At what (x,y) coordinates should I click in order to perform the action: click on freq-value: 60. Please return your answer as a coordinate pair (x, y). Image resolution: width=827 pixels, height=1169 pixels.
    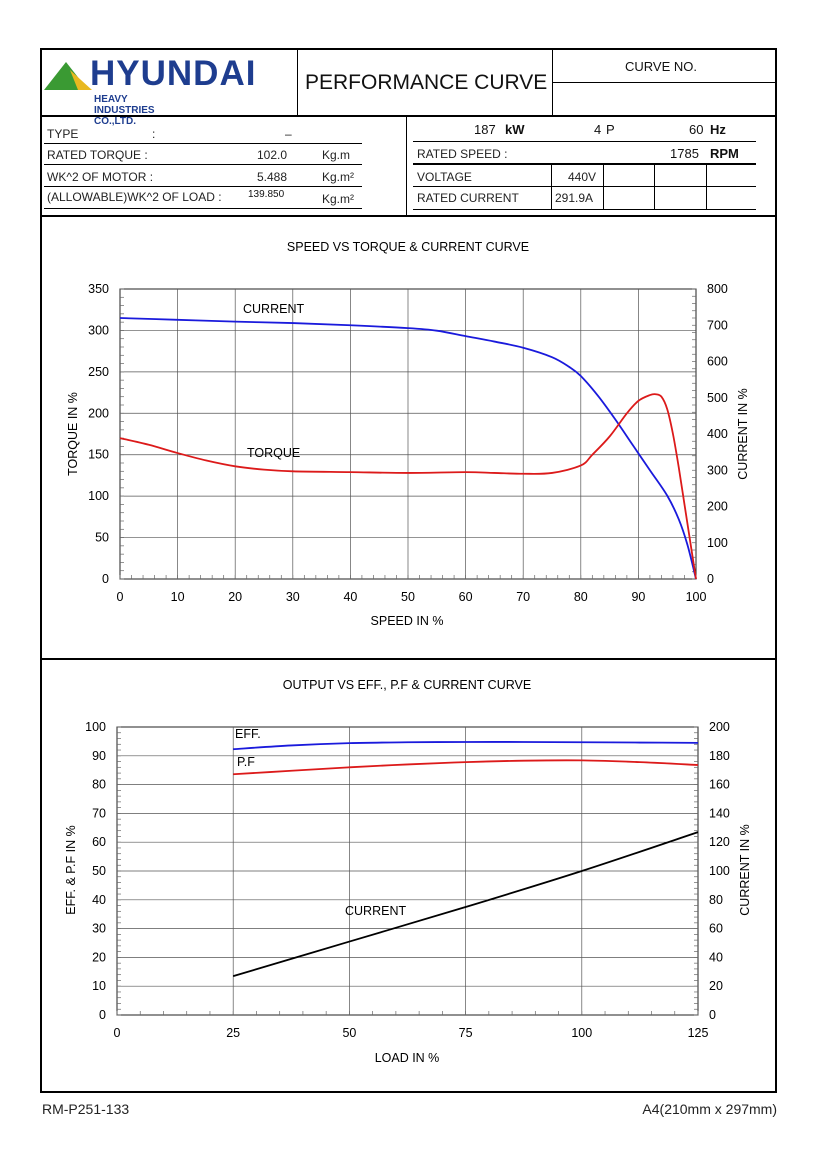
    Looking at the image, I should click on (696, 129).